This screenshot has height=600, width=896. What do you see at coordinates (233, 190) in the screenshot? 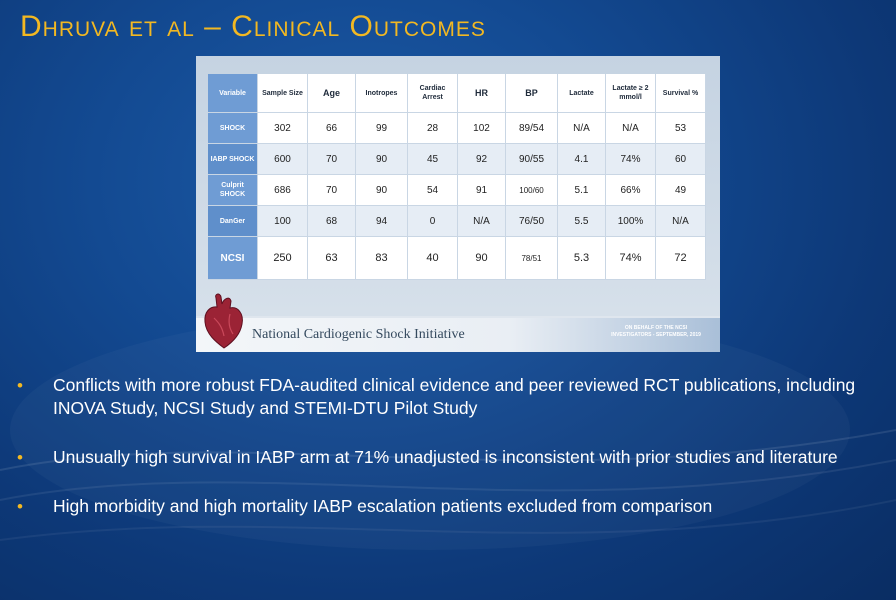
I see `row-variable: Culprit SHOCK` at bounding box center [233, 190].